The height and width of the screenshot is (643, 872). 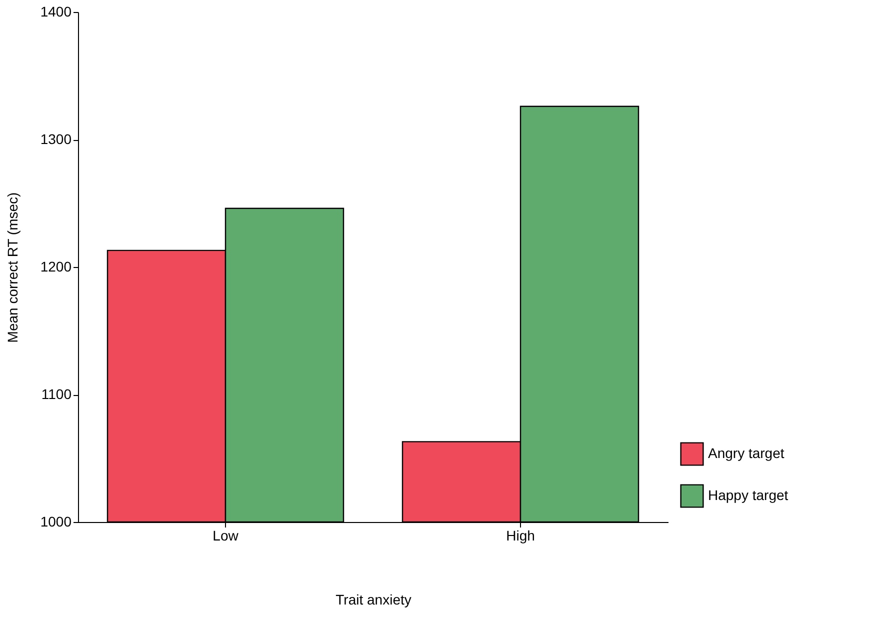 What do you see at coordinates (748, 495) in the screenshot?
I see `legend-label: Happy target` at bounding box center [748, 495].